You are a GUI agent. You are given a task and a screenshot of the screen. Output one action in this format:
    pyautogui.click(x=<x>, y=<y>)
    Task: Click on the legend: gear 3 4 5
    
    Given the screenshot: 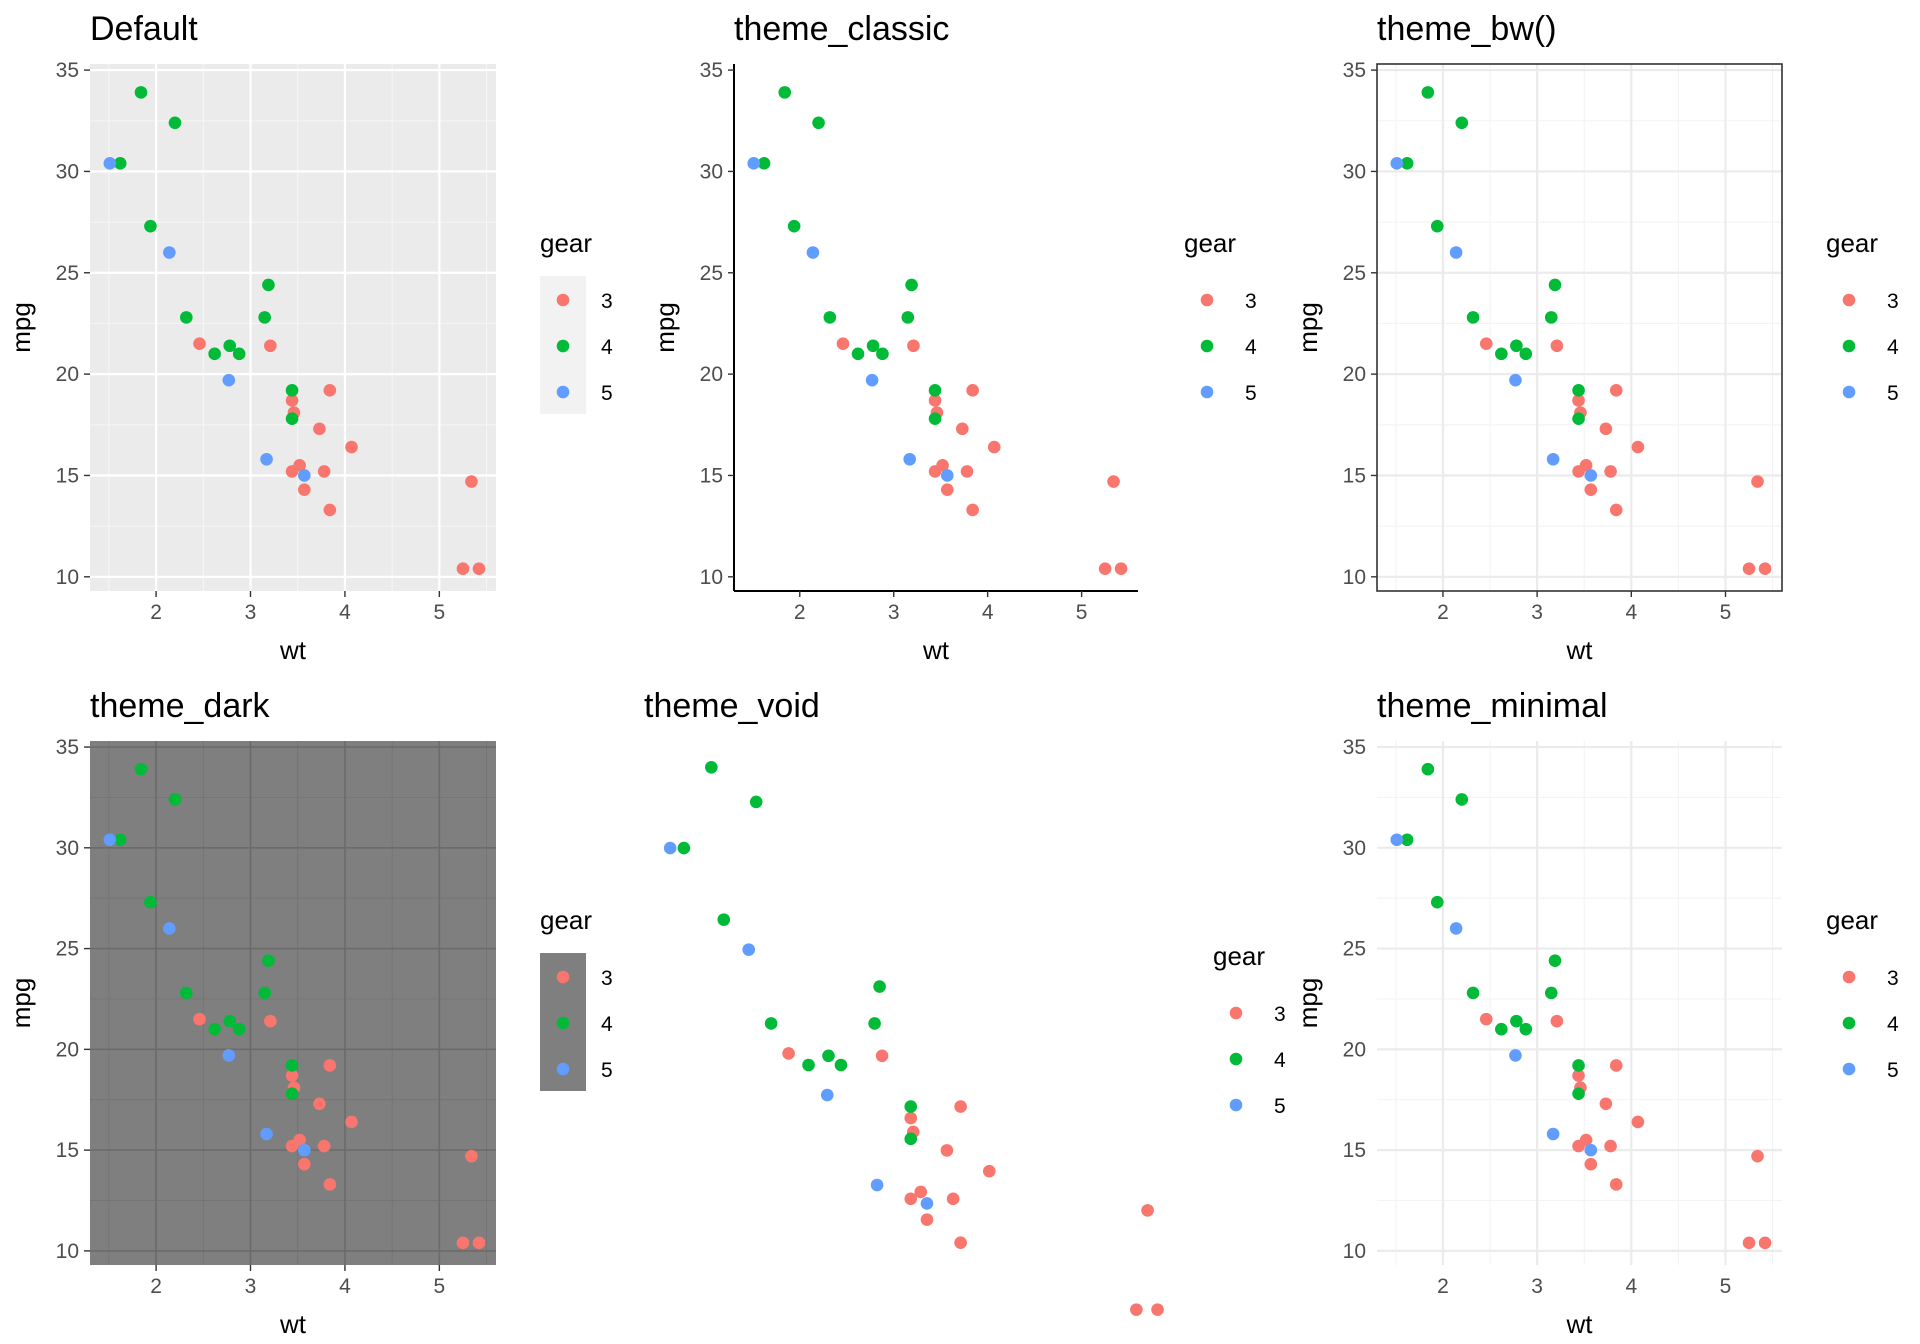 What is the action you would take?
    pyautogui.click(x=1249, y=1029)
    